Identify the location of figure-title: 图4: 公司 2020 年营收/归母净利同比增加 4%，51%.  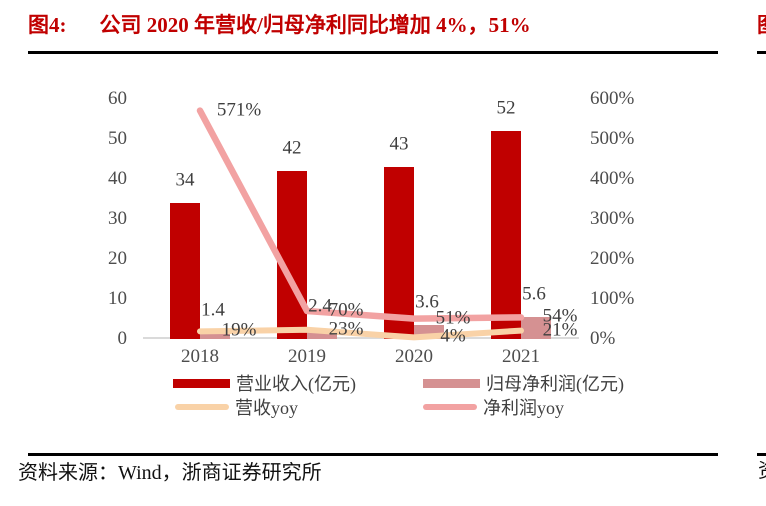
(279, 25).